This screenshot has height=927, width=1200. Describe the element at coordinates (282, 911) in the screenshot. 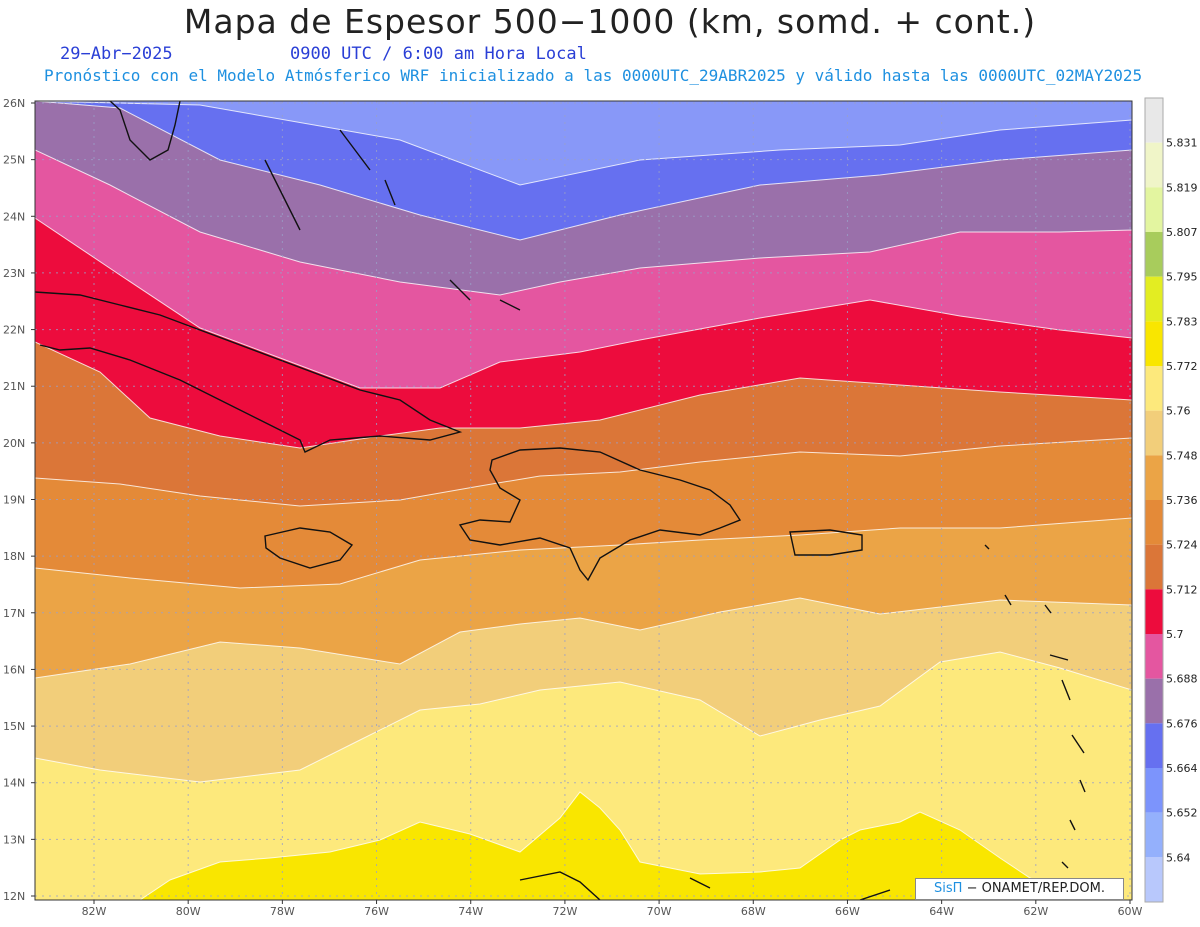

I see `lon-label: 78W` at that location.